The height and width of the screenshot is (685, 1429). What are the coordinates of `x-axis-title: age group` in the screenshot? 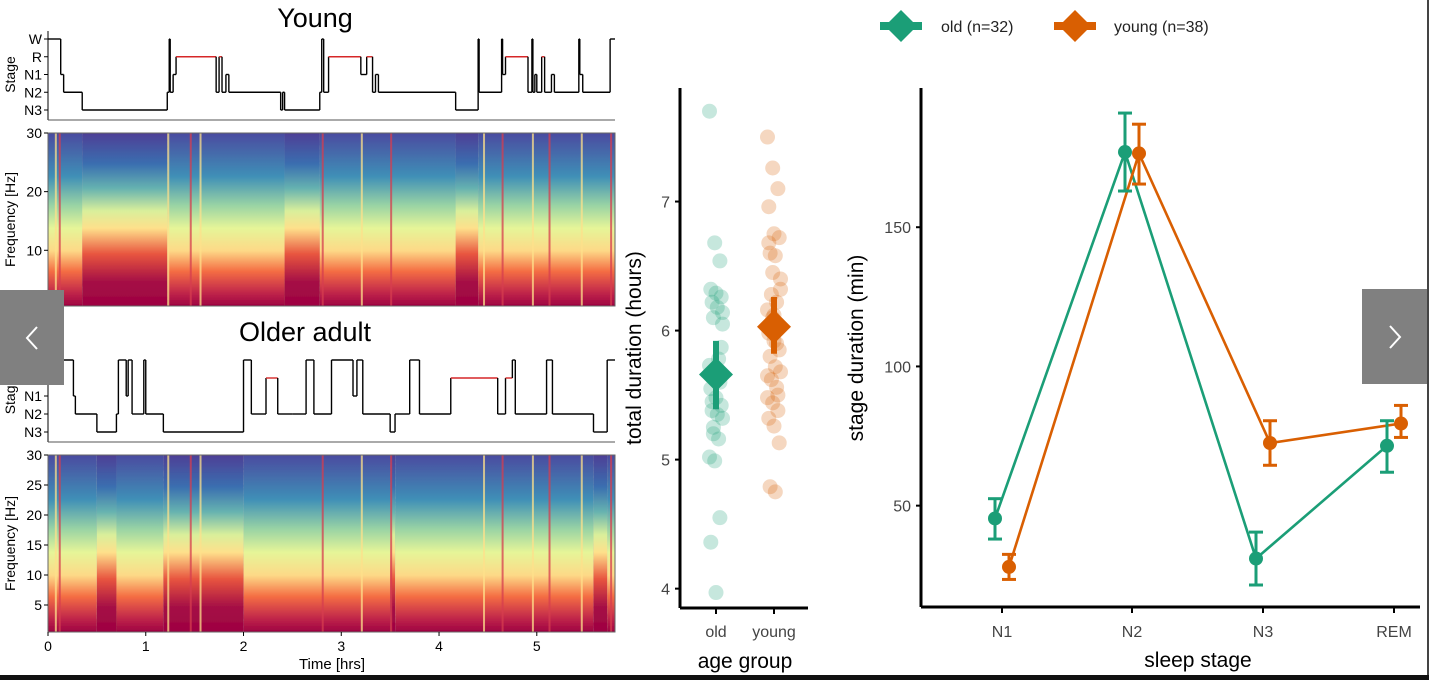 It's located at (745, 661).